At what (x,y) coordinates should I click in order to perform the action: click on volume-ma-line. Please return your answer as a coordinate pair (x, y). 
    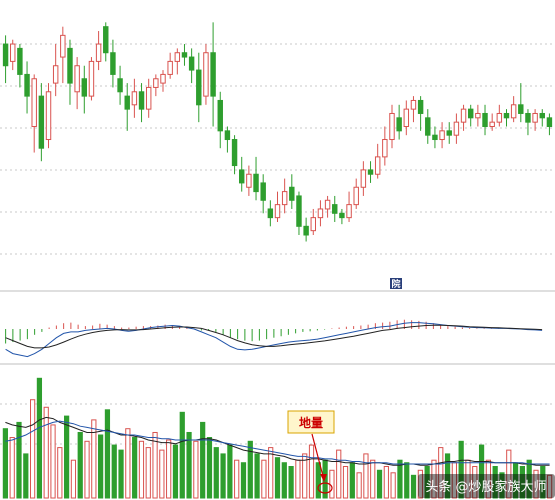
    Looking at the image, I should click on (277, 442).